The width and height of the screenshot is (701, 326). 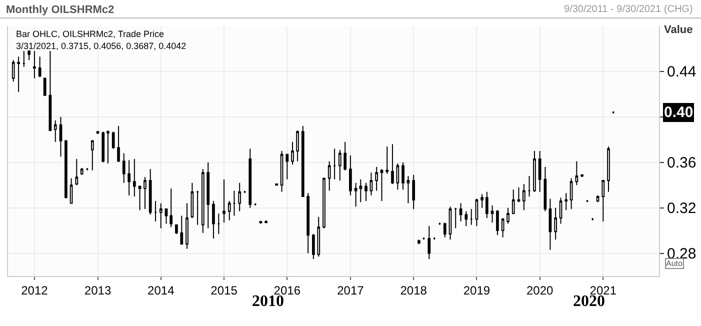 I want to click on x-tick-label: 2017, so click(x=350, y=290).